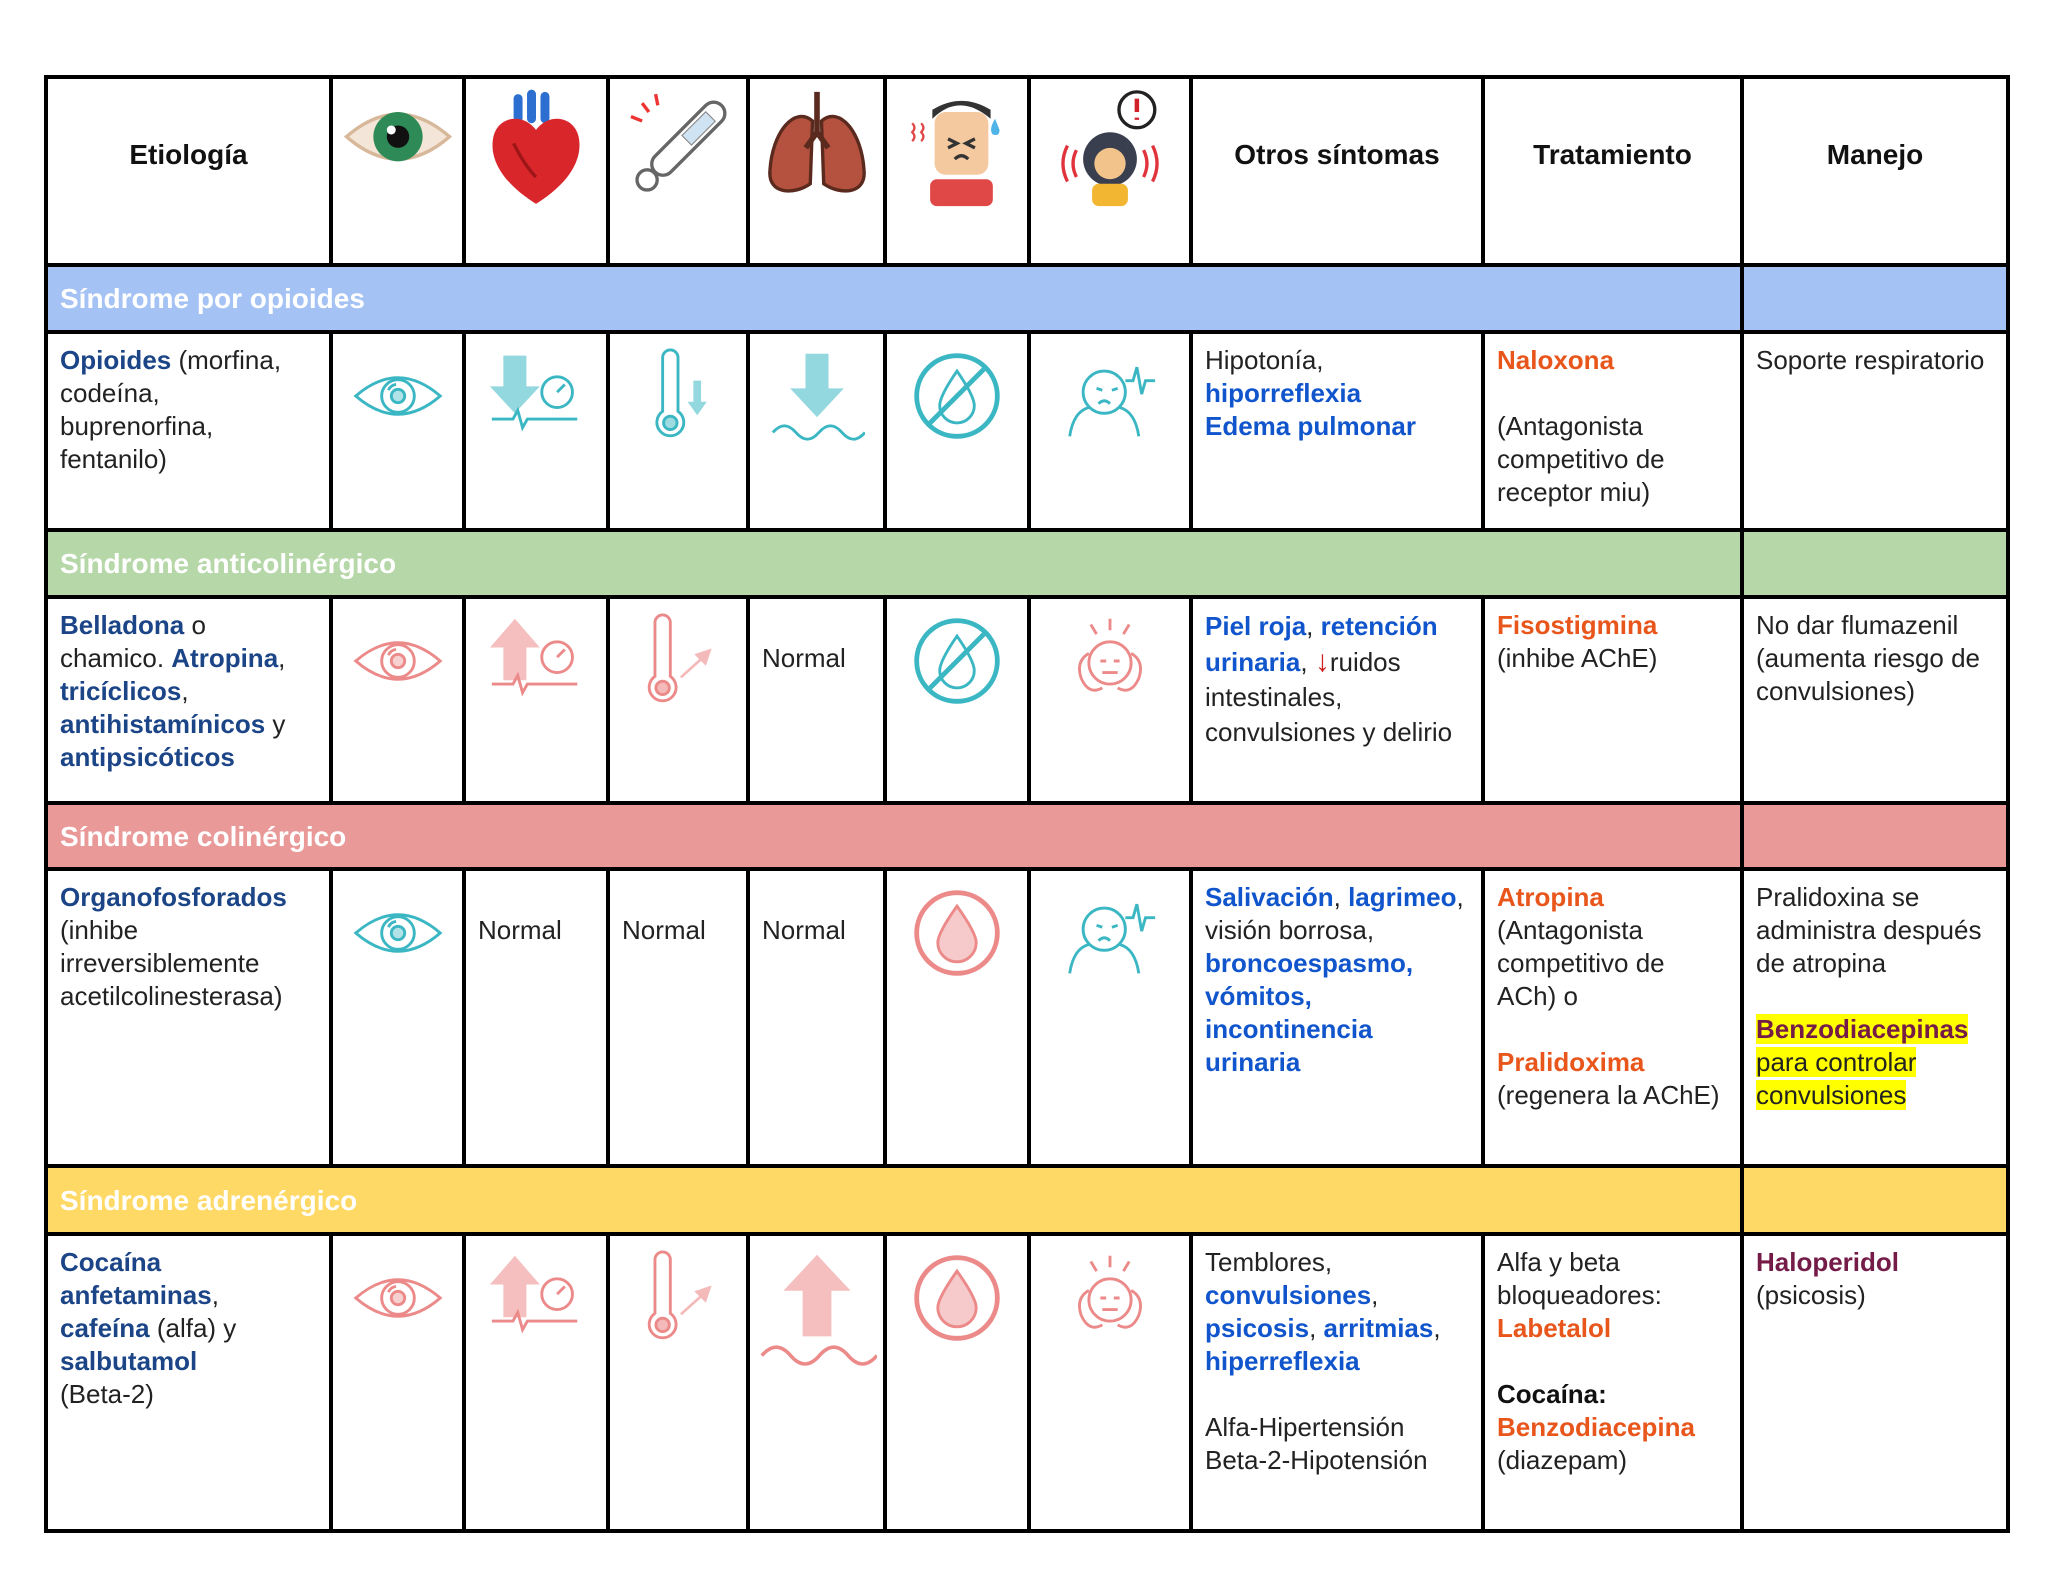  I want to click on symptom: vómitos,, so click(1258, 996).